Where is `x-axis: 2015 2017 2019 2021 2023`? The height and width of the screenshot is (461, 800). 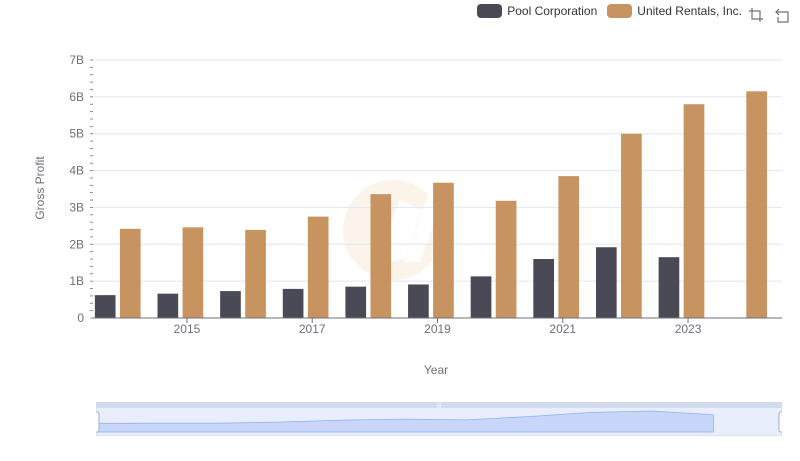 x-axis: 2015 2017 2019 2021 2023 is located at coordinates (437, 326).